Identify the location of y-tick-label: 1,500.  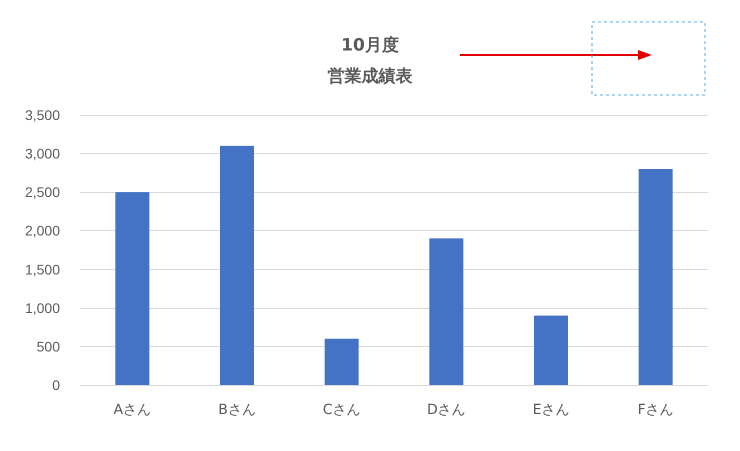
(42, 269).